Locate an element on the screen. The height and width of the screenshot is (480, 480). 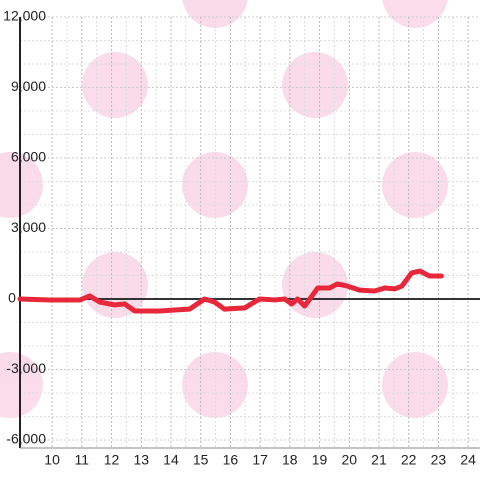
x-tick-label: 12 is located at coordinates (112, 460).